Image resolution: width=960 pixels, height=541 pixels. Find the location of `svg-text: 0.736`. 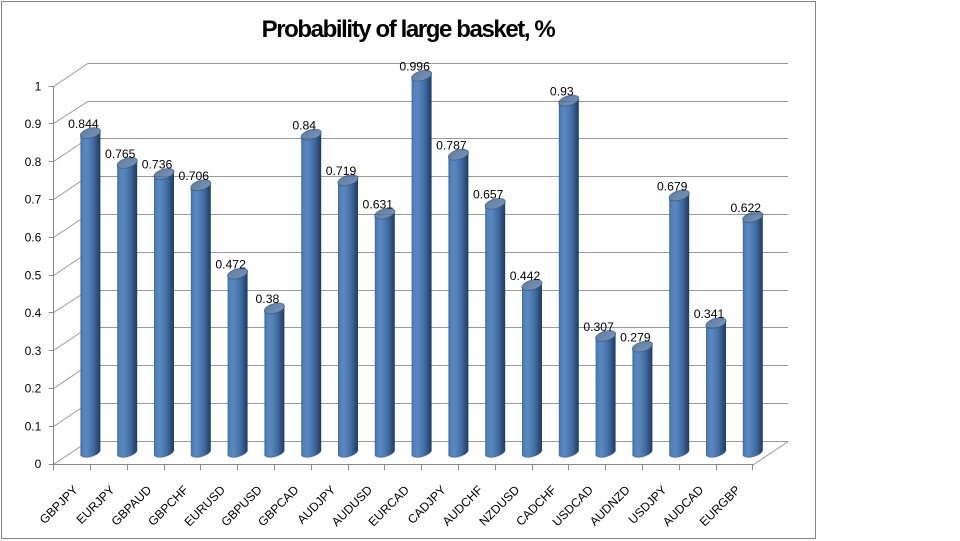

svg-text: 0.736 is located at coordinates (157, 165).